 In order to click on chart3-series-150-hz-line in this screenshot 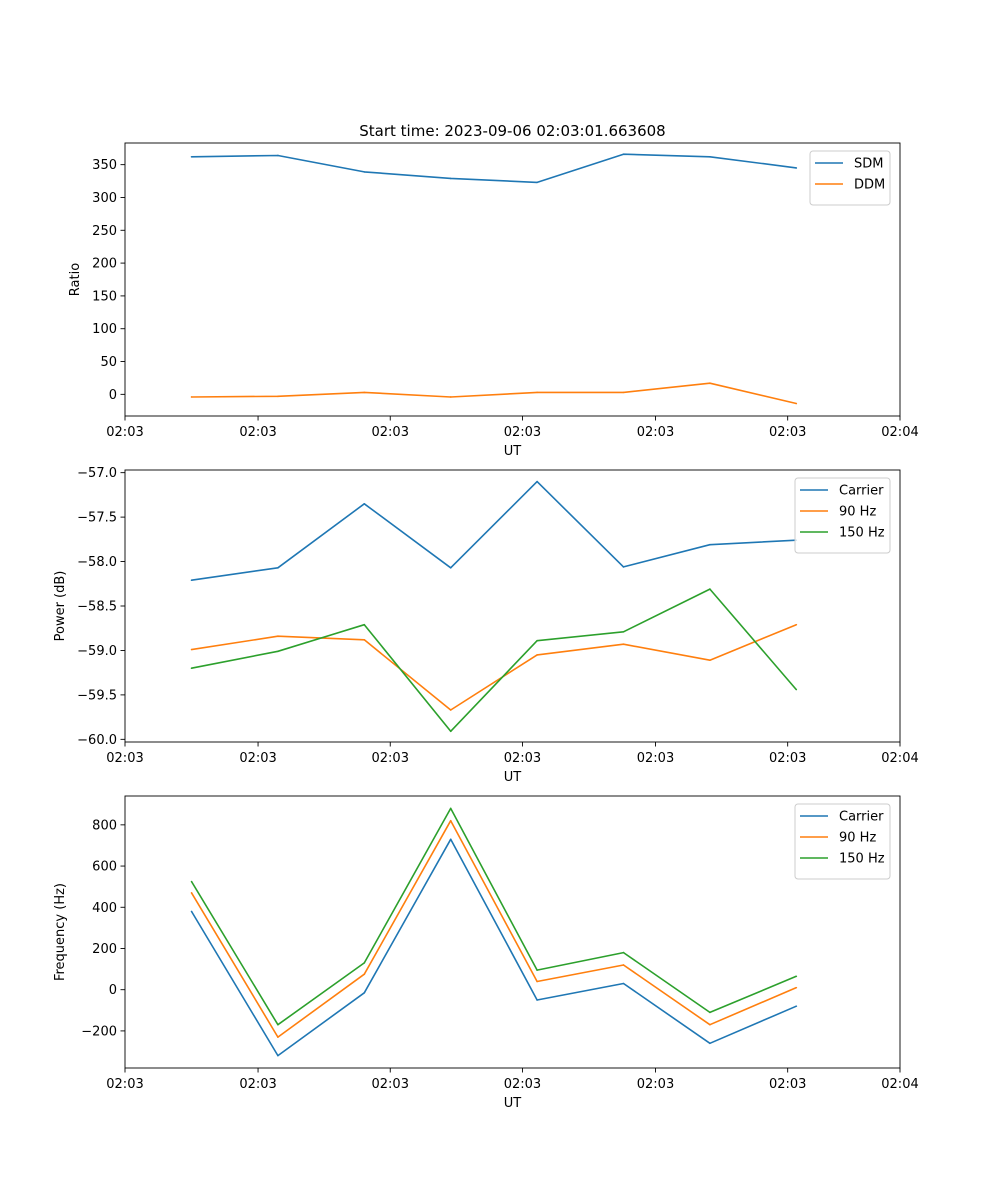, I will do `click(493, 916)`.